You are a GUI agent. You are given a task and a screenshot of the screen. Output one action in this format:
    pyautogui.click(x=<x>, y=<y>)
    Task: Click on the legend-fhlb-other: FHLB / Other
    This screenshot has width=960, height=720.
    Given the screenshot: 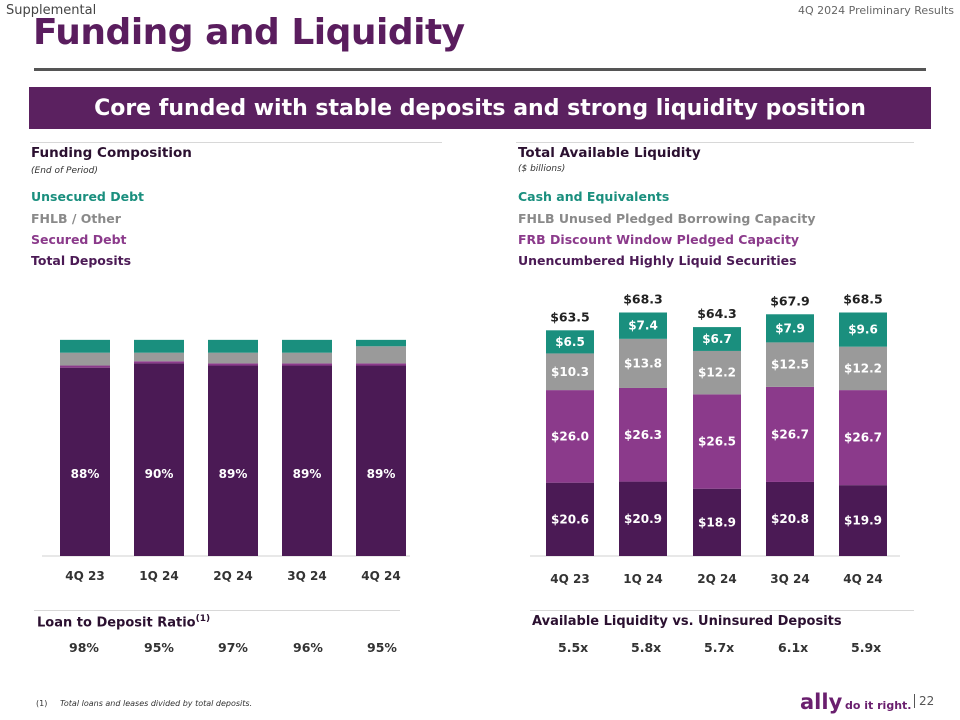 What is the action you would take?
    pyautogui.click(x=76, y=218)
    